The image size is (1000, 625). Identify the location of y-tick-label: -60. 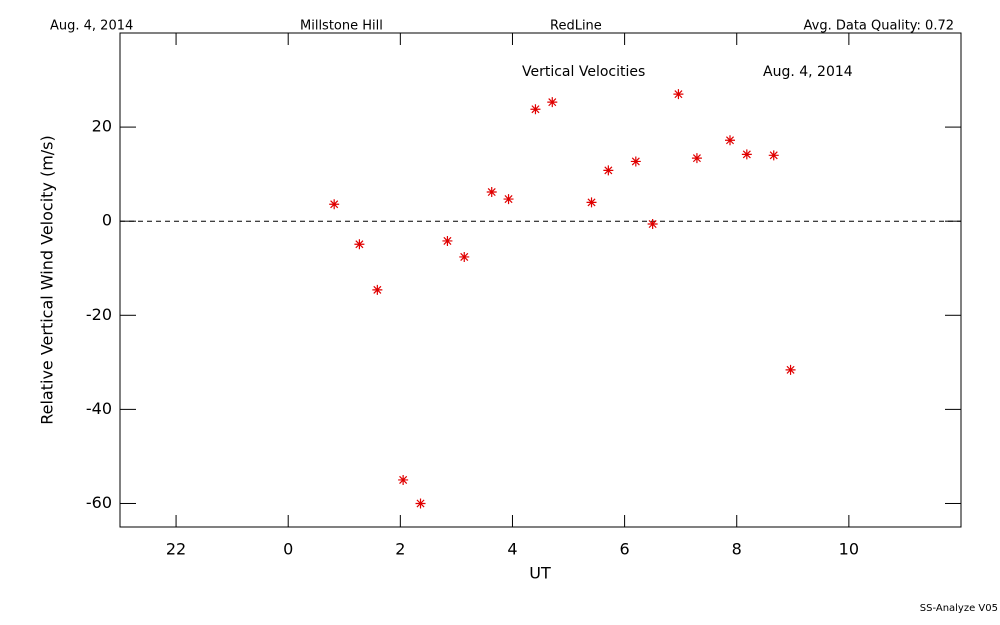
(99, 502).